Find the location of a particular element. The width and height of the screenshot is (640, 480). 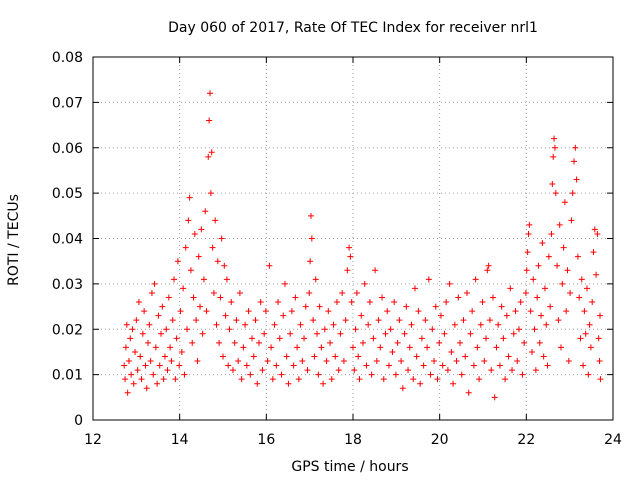

x-tick-labels: 12 14 16 18 20 22 24 is located at coordinates (353, 440).